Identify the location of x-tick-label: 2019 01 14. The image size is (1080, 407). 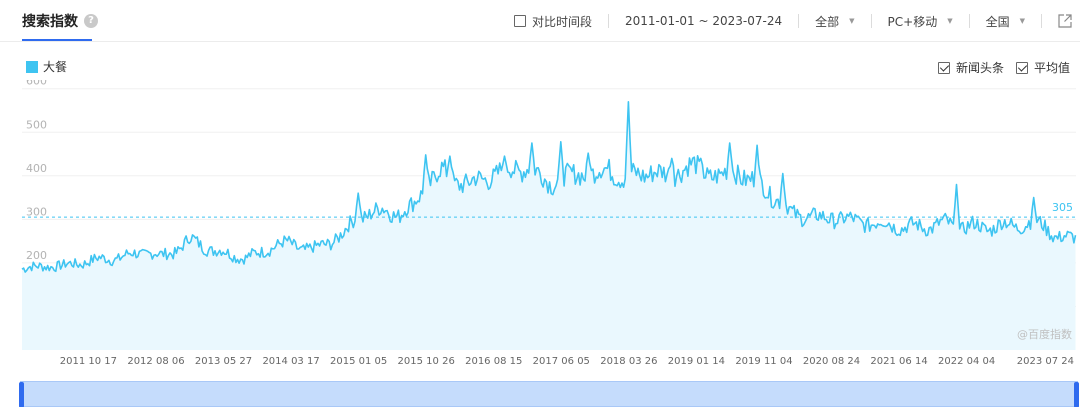
(696, 361).